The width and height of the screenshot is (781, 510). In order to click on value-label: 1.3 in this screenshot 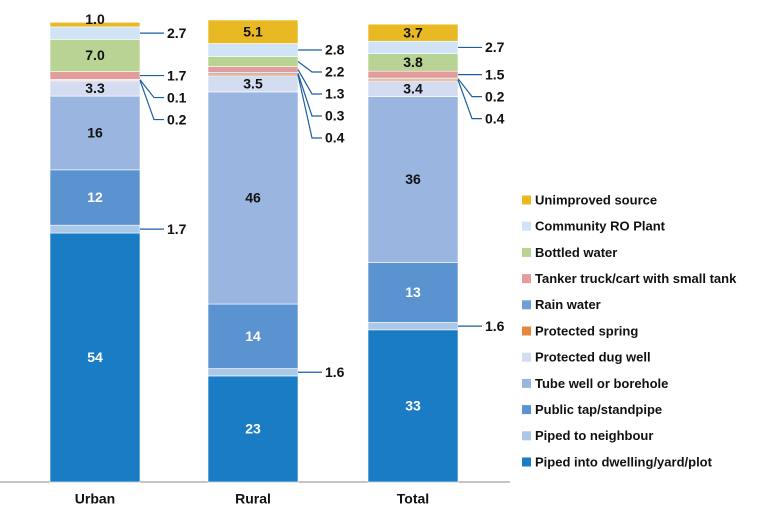, I will do `click(335, 94)`.